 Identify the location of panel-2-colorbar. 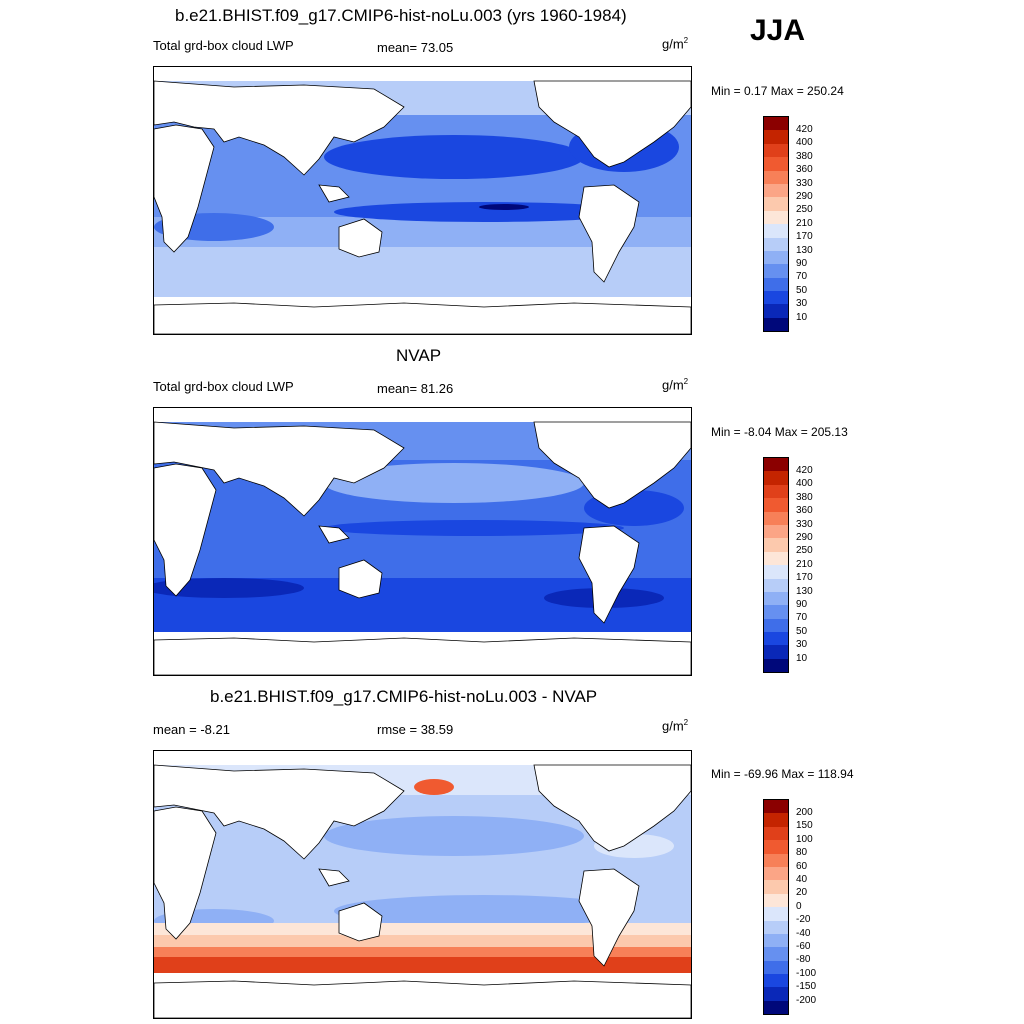
(776, 565).